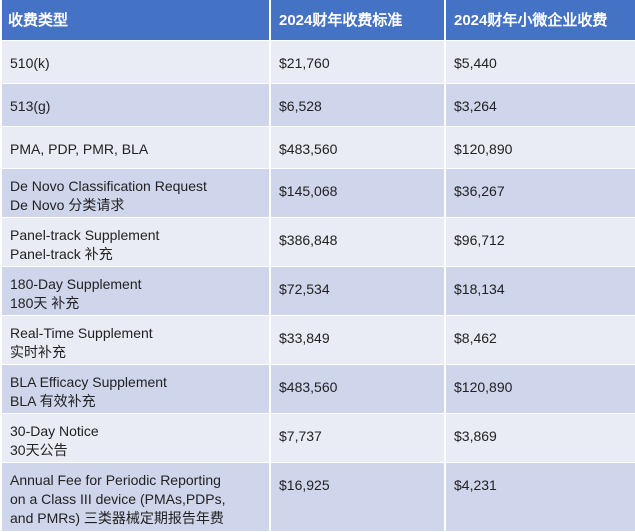 This screenshot has width=635, height=532. I want to click on fee-type-cell: Panel-track Supplement Panel-track 补充, so click(135, 242).